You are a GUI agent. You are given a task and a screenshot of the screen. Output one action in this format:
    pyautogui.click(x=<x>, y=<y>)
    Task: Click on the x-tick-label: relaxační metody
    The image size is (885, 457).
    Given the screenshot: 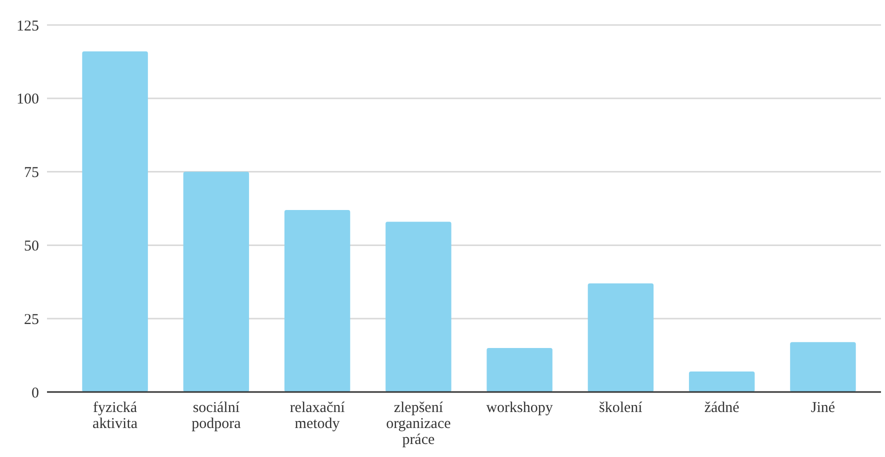 What is the action you would take?
    pyautogui.click(x=318, y=416)
    